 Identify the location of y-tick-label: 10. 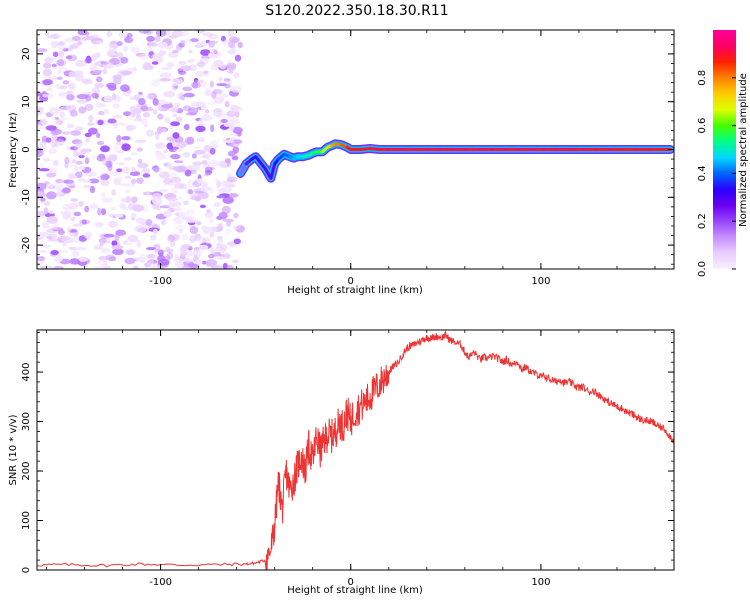
(26, 101).